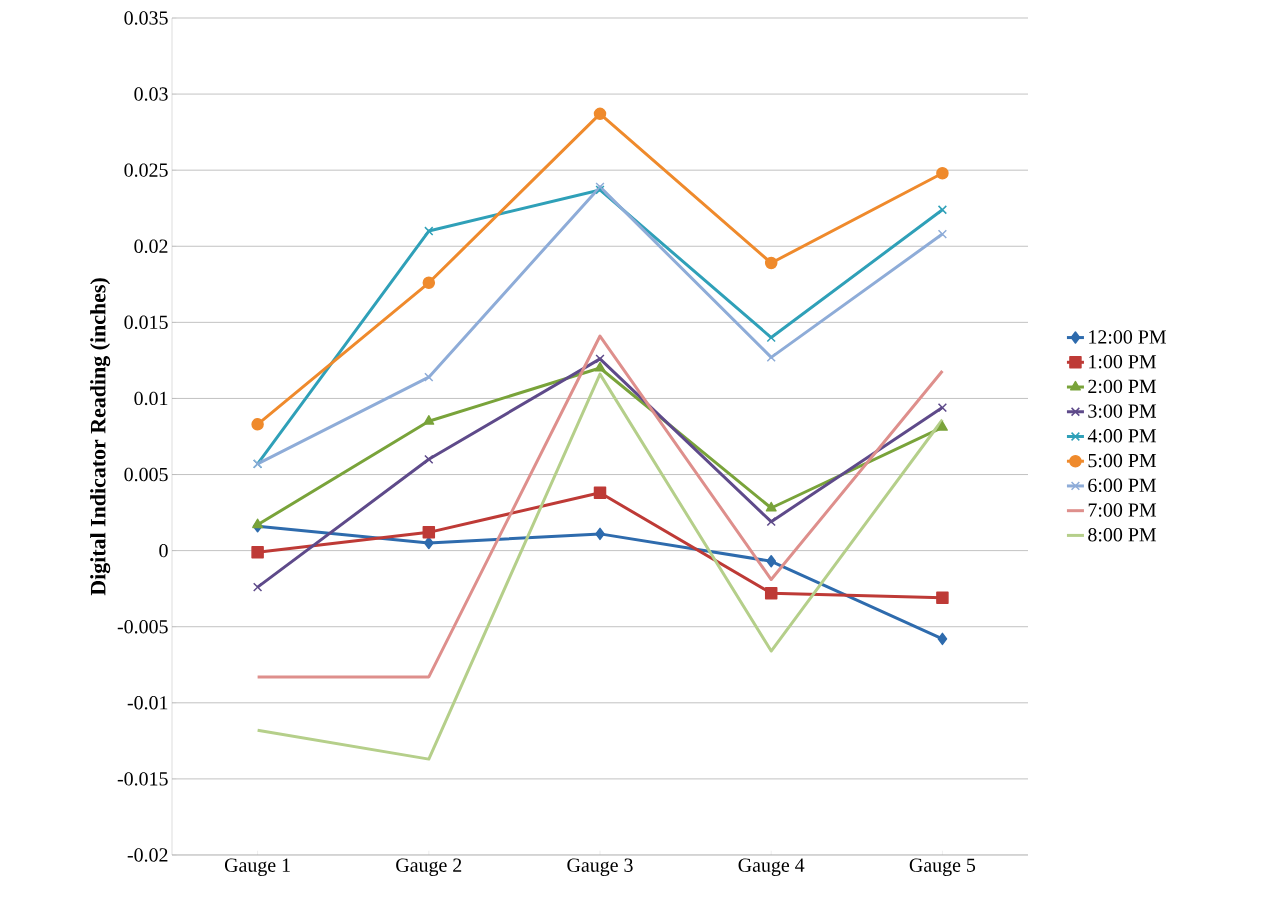  I want to click on legend-label: 8:00 PM, so click(1122, 535).